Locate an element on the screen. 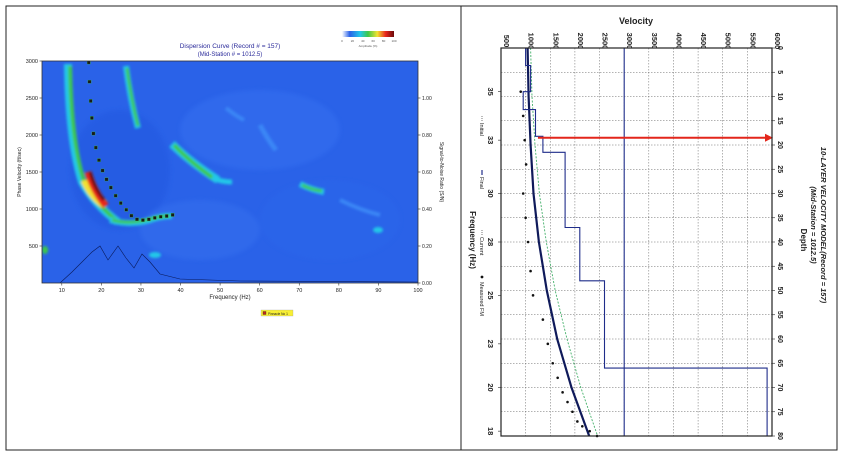 The width and height of the screenshot is (843, 456). depth-tick-label: 10 is located at coordinates (779, 97).